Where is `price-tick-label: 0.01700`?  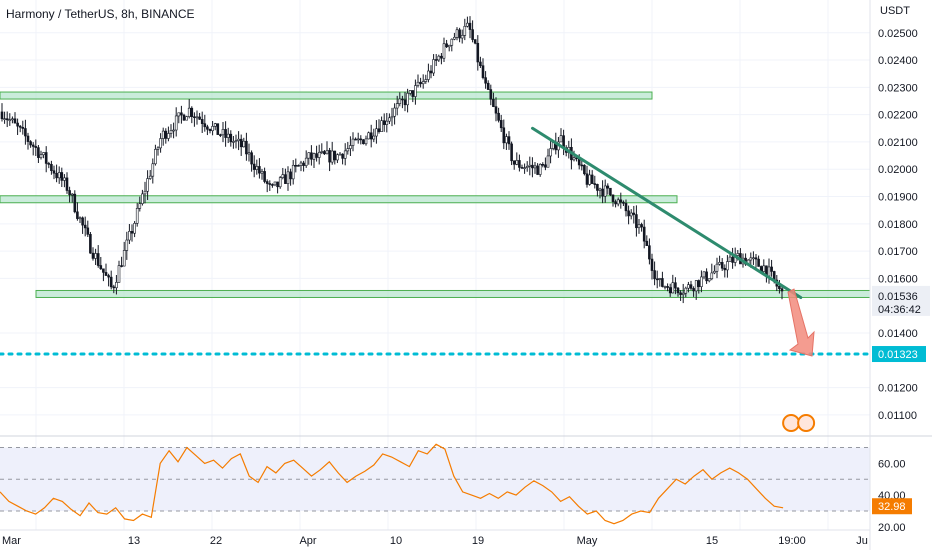 price-tick-label: 0.01700 is located at coordinates (898, 252).